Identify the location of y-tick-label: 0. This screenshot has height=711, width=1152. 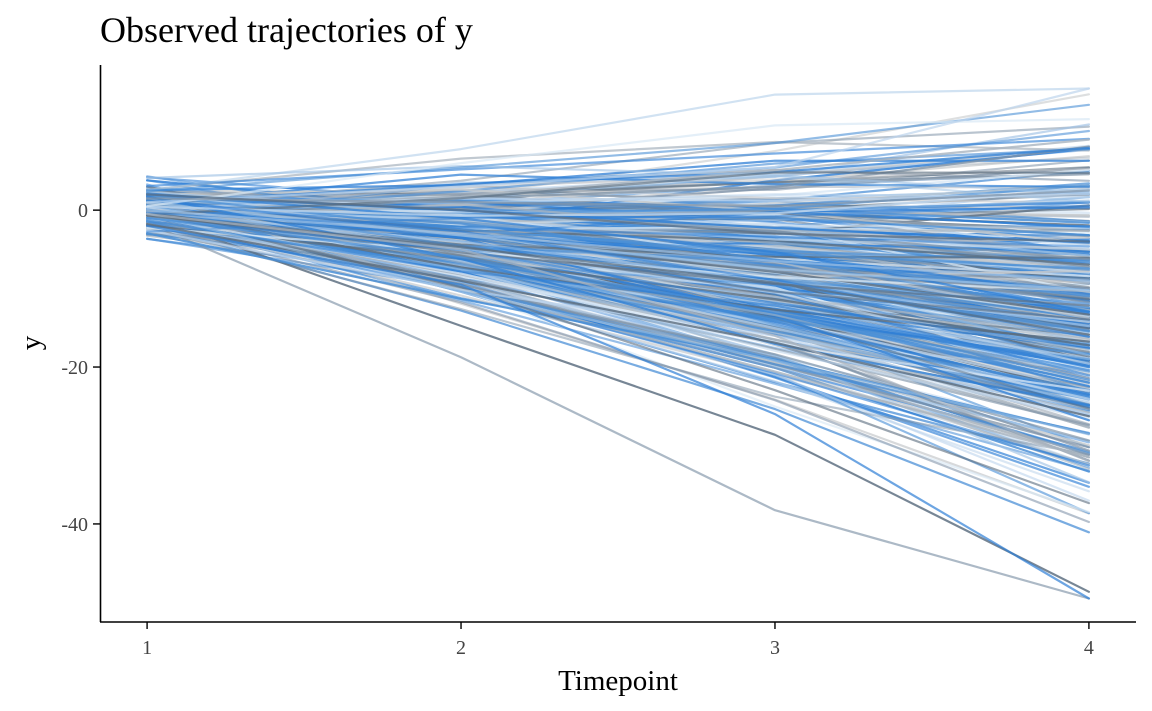
(83, 211).